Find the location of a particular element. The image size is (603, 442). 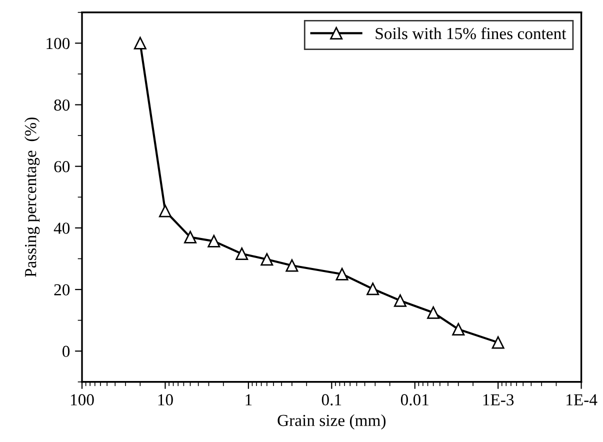

y-axis-title: Passing percentage (%) is located at coordinates (32, 197).